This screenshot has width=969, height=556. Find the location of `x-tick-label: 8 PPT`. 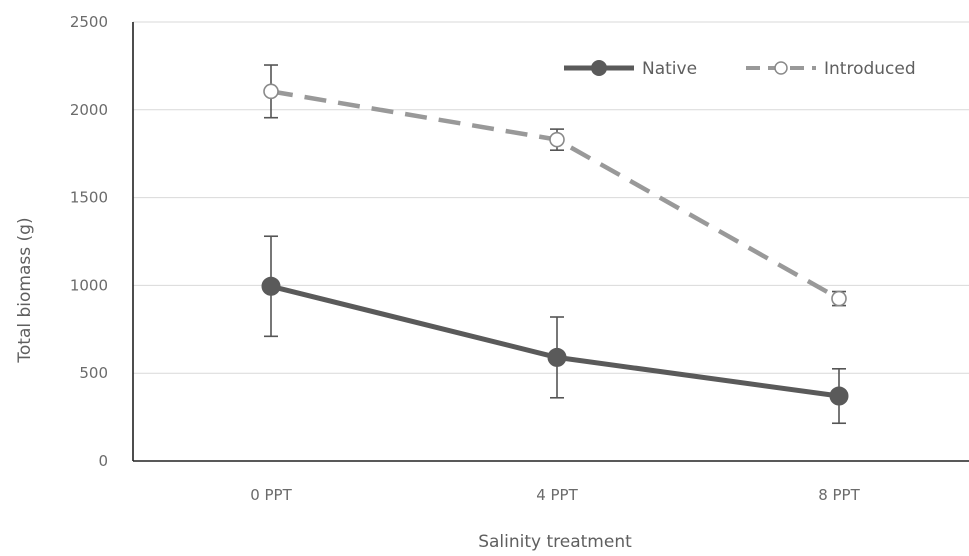

x-tick-label: 8 PPT is located at coordinates (839, 495).